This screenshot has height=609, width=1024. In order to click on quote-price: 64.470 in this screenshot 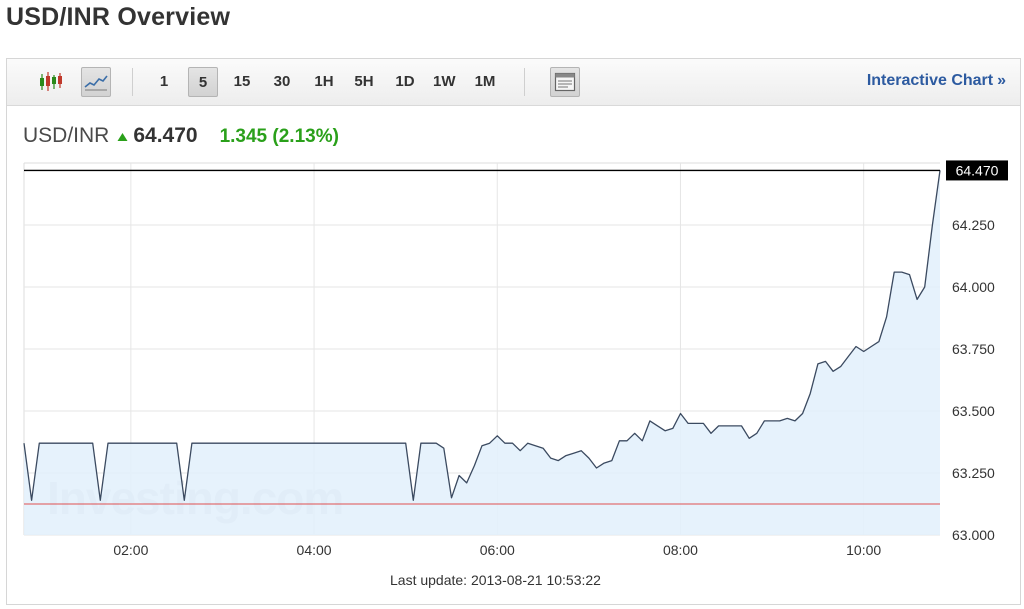, I will do `click(165, 135)`.